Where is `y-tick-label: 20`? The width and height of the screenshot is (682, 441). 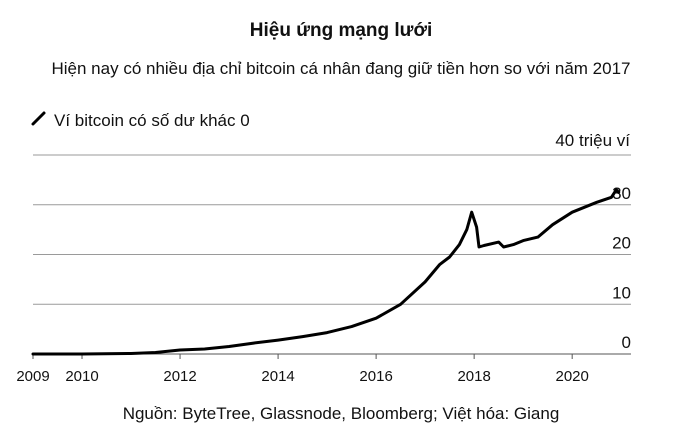
y-tick-label: 20 is located at coordinates (621, 243).